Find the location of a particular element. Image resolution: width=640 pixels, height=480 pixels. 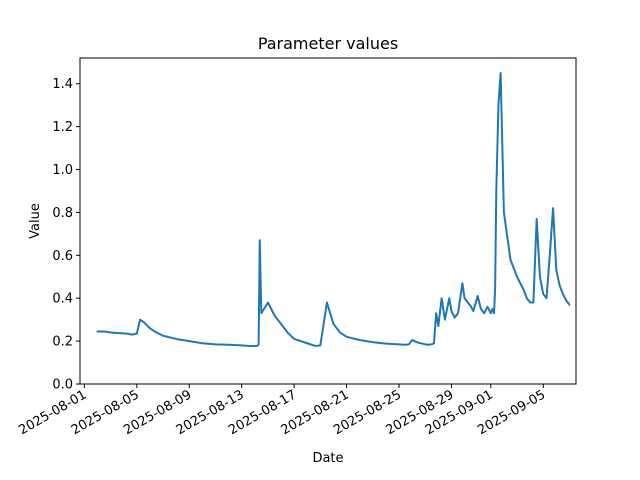

y-tick-label: 1.0 is located at coordinates (62, 170).